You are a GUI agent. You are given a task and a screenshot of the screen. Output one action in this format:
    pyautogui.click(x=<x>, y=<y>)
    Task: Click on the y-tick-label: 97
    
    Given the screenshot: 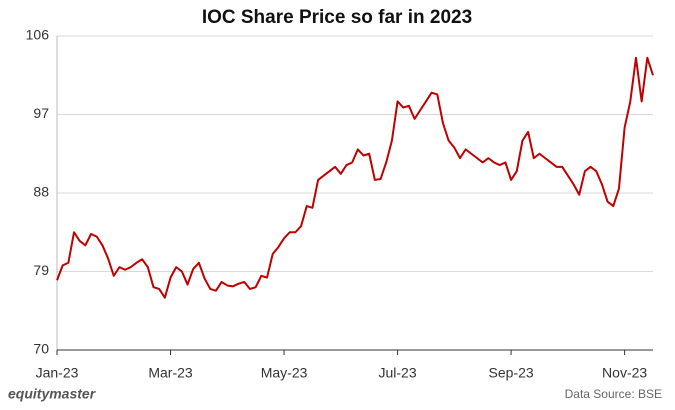 What is the action you would take?
    pyautogui.click(x=41, y=113)
    